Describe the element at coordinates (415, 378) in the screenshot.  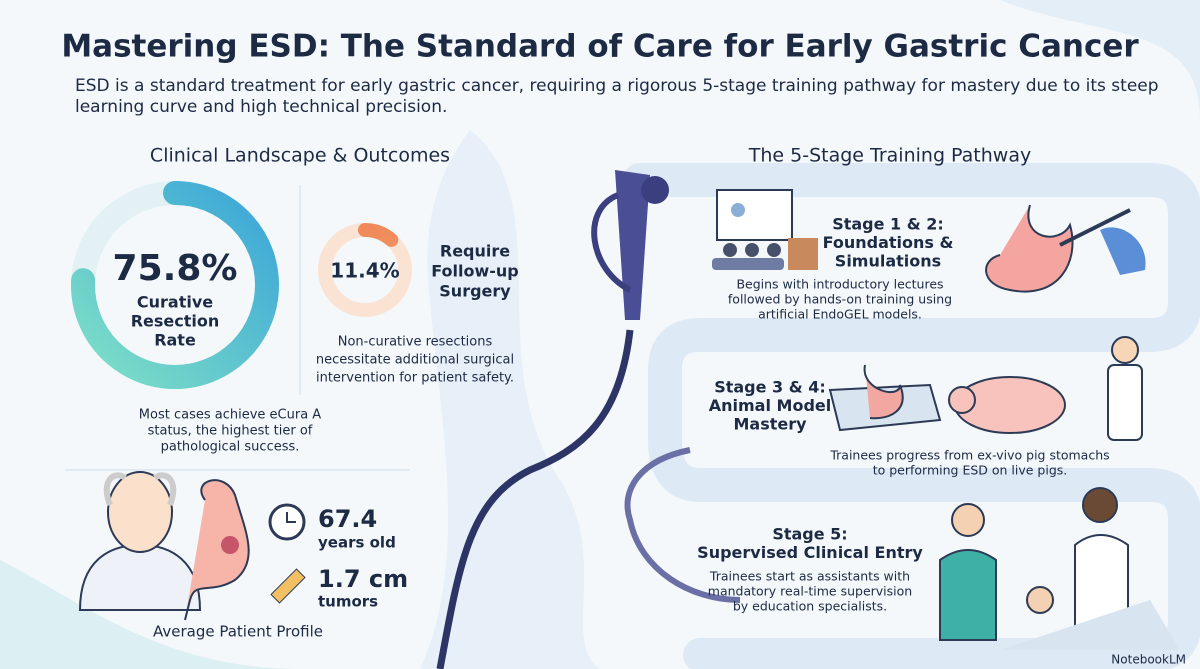
I see `surgery-note: intervention for patient safety.` at that location.